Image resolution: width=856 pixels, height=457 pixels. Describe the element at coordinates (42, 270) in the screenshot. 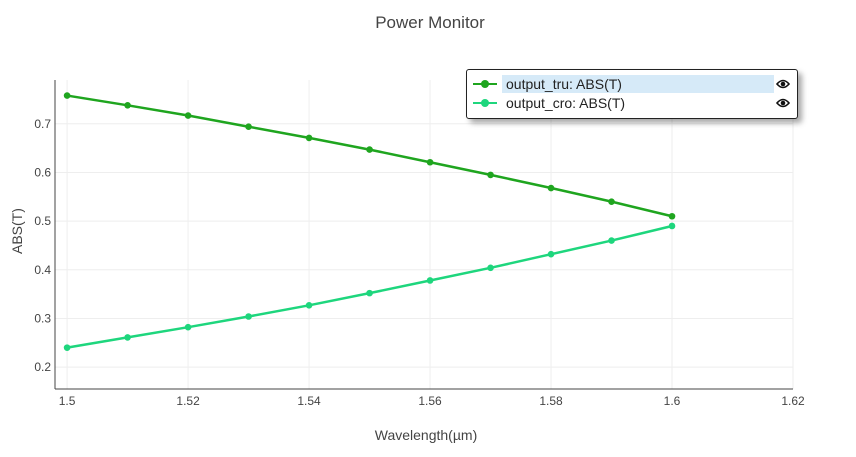

I see `y-tick-label: 0.4` at that location.